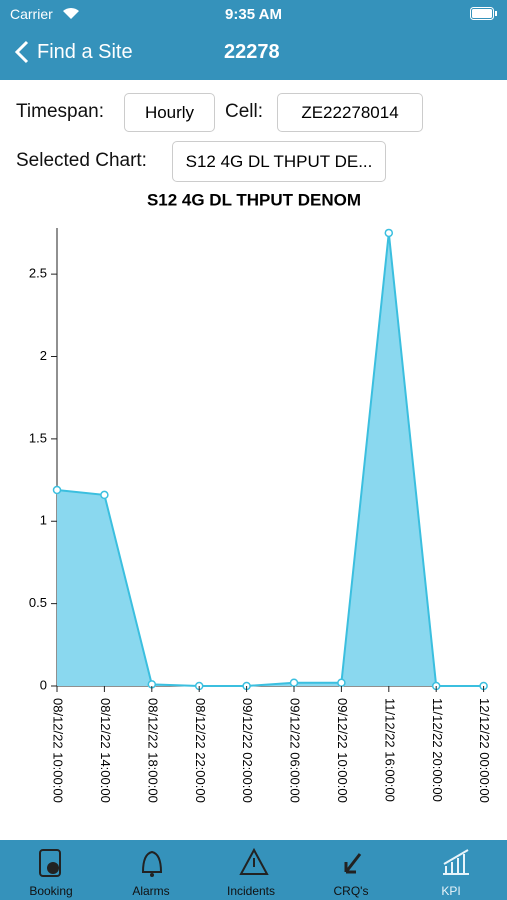  I want to click on site-title: 22278, so click(252, 52).